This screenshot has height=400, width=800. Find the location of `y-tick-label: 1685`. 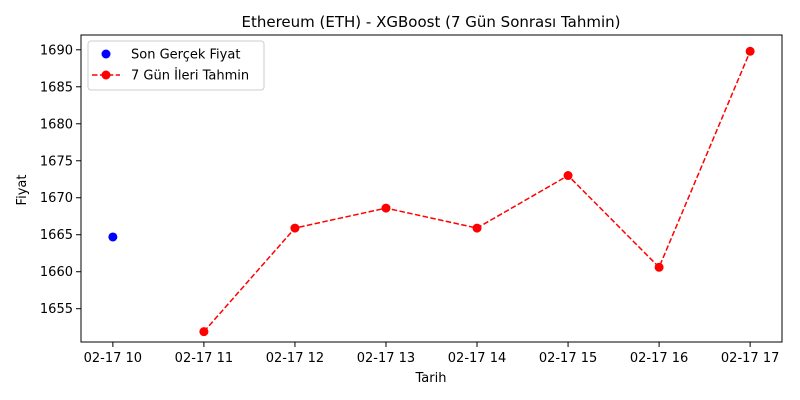

y-tick-label: 1685 is located at coordinates (56, 87).